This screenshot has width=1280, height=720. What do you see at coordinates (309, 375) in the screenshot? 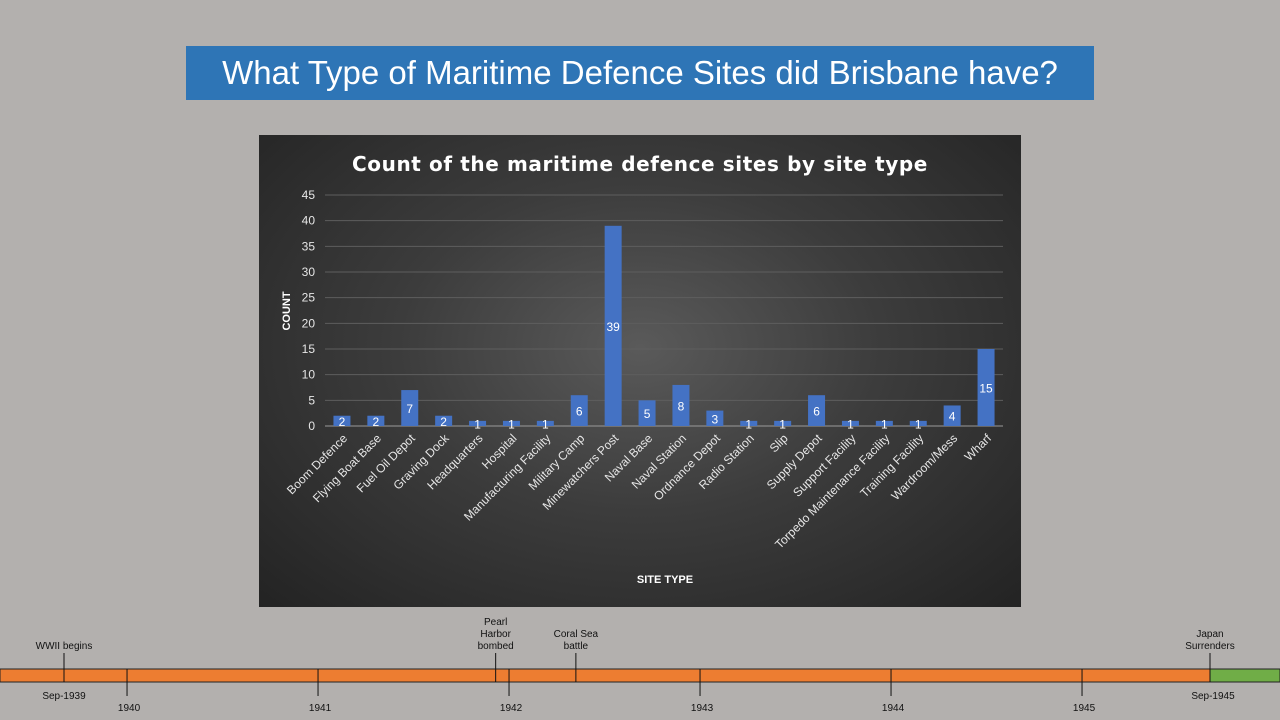
I see `y-tick-label: 10` at bounding box center [309, 375].